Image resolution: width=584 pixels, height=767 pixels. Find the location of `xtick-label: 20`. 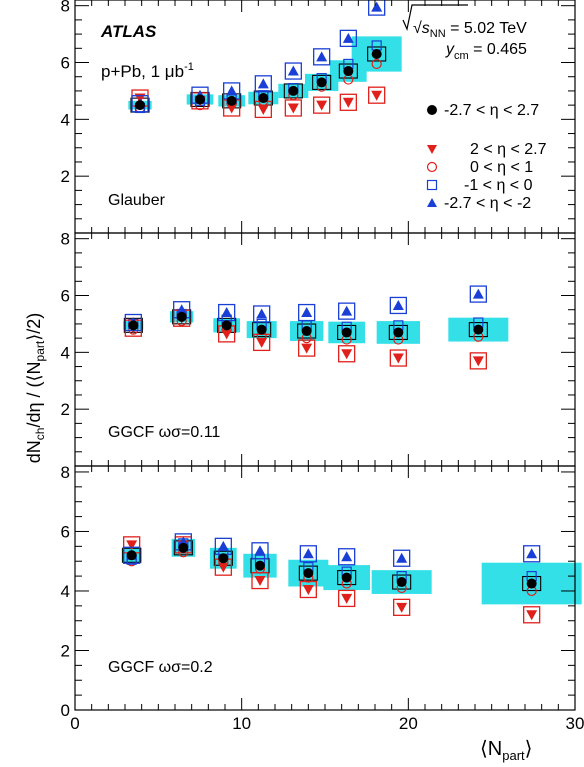

xtick-label: 20 is located at coordinates (408, 723).